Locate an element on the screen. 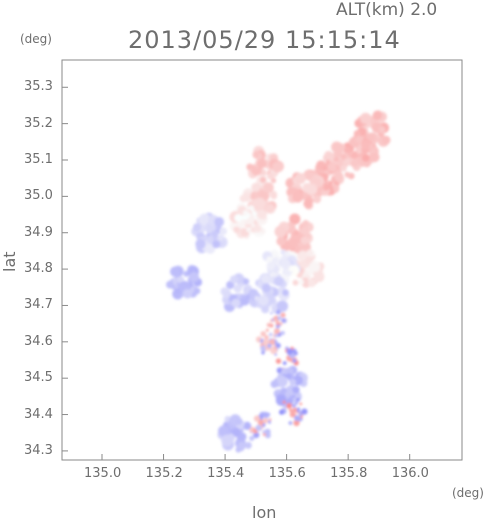  x-tick-label: 135.6 is located at coordinates (287, 473).